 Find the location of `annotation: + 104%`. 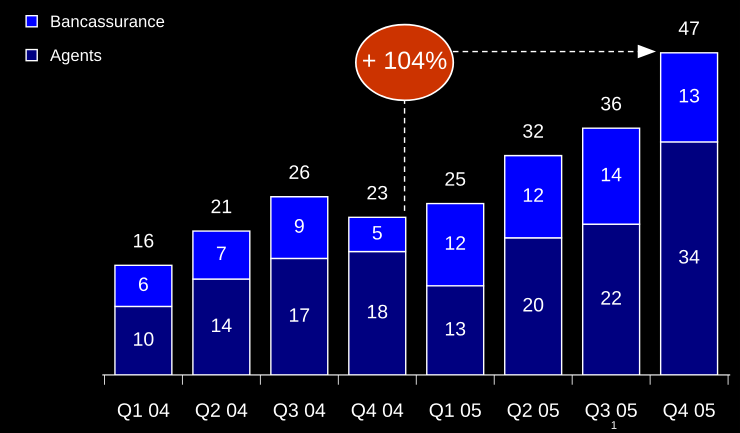

annotation: + 104% is located at coordinates (404, 60).